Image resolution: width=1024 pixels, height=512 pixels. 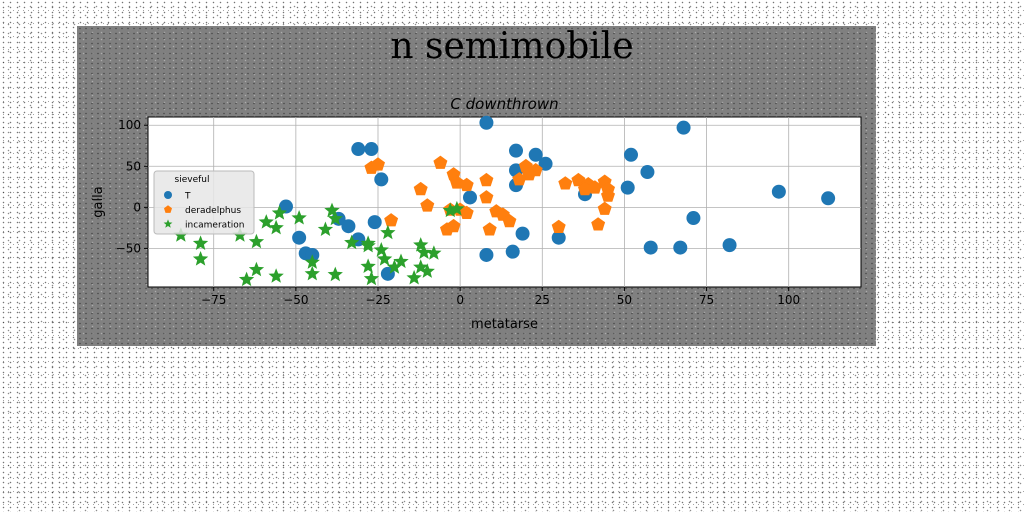 What do you see at coordinates (214, 226) in the screenshot?
I see `legend-label: incameration` at bounding box center [214, 226].